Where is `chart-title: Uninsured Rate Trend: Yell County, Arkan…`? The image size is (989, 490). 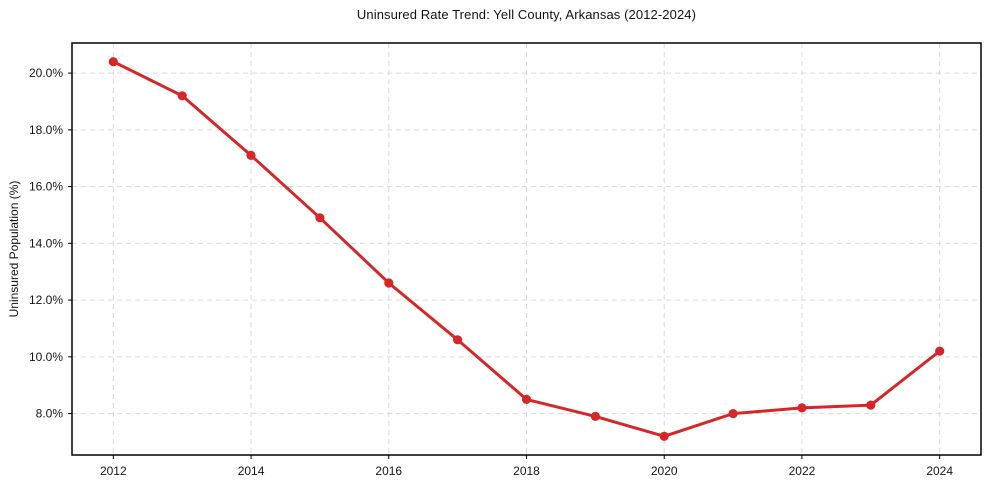 chart-title: Uninsured Rate Trend: Yell County, Arkan… is located at coordinates (526, 14).